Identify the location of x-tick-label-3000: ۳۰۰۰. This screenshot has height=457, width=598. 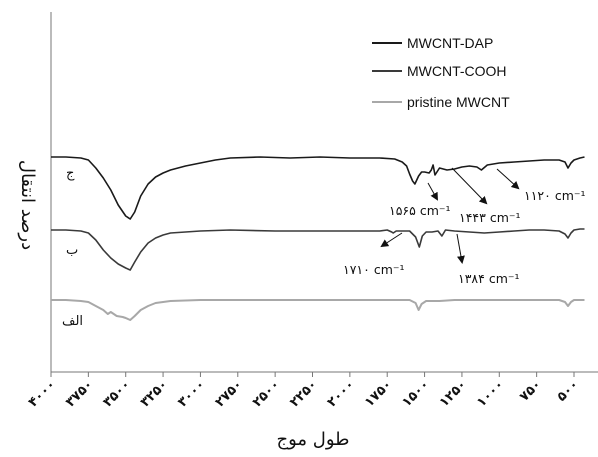
(191, 393).